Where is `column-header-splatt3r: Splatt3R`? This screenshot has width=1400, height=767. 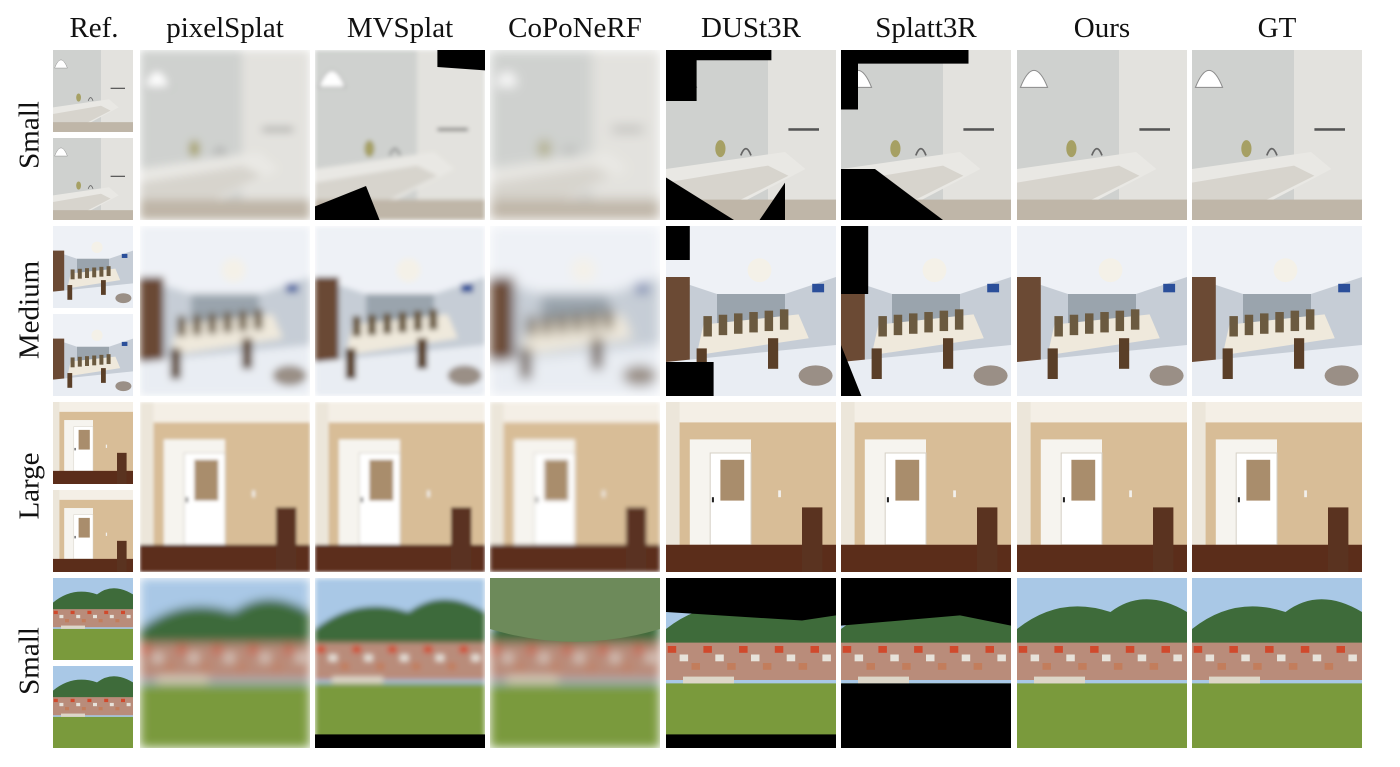
column-header-splatt3r: Splatt3R is located at coordinates (926, 28).